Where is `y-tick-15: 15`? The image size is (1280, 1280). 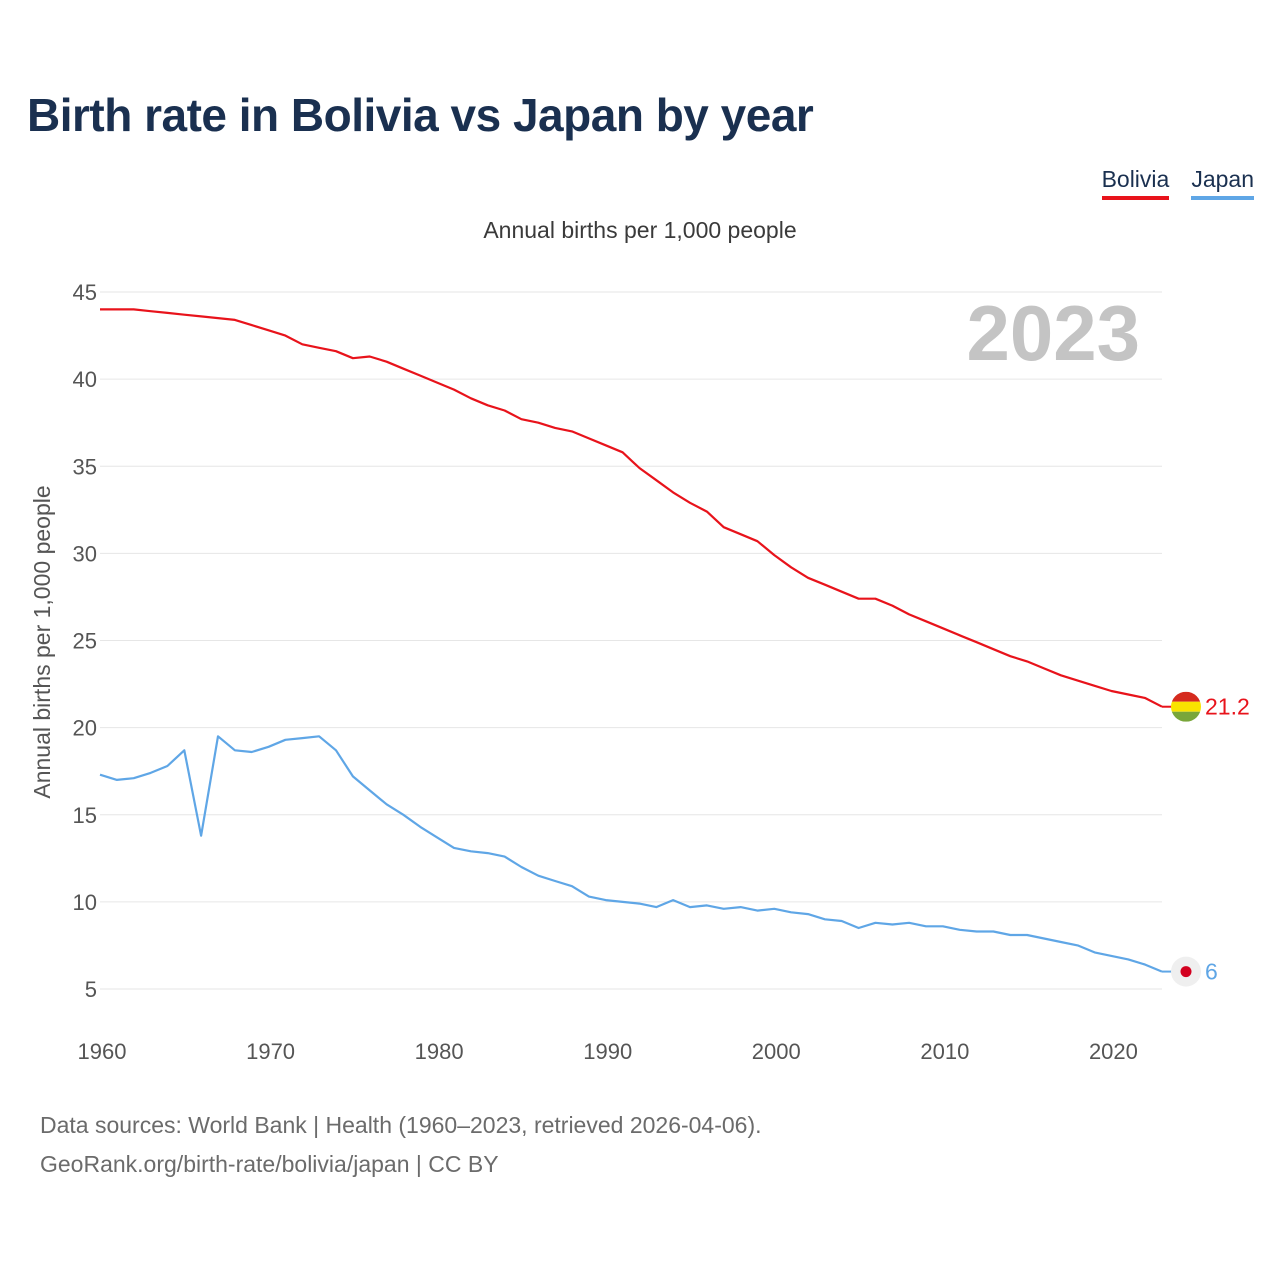
y-tick-15: 15 is located at coordinates (85, 815).